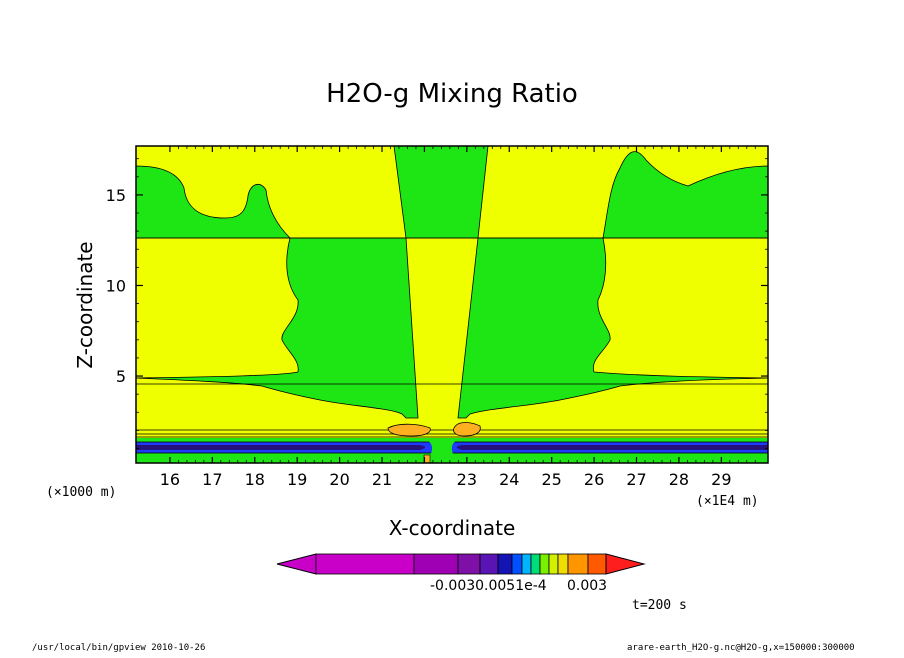 The image size is (904, 658). I want to click on x-tick-label: 24, so click(509, 479).